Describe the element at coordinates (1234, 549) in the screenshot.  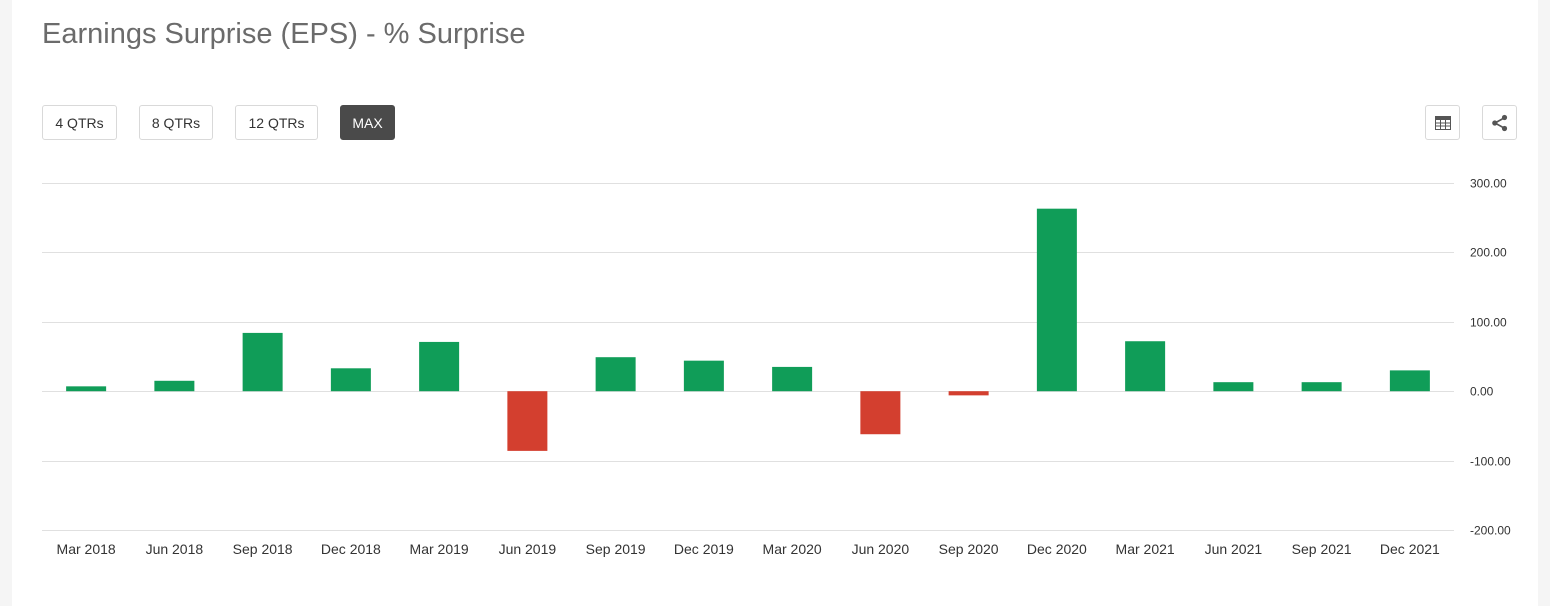
I see `x-tick-label: Jun 2021` at that location.